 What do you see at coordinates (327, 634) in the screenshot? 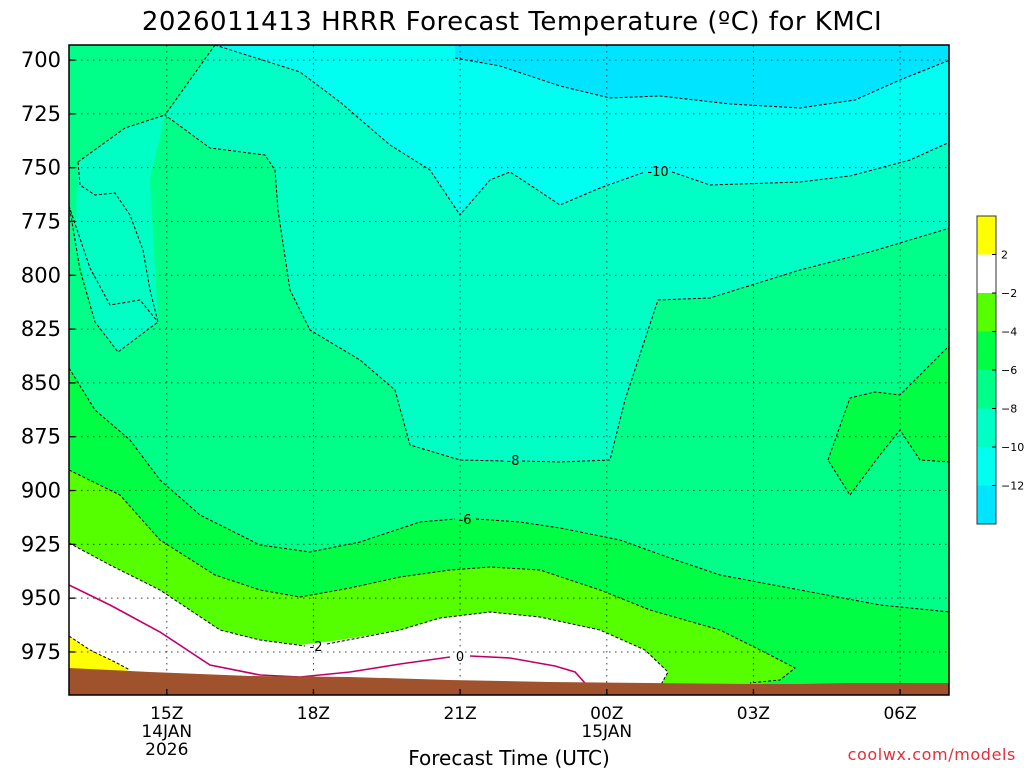
I see `contour-zero` at bounding box center [327, 634].